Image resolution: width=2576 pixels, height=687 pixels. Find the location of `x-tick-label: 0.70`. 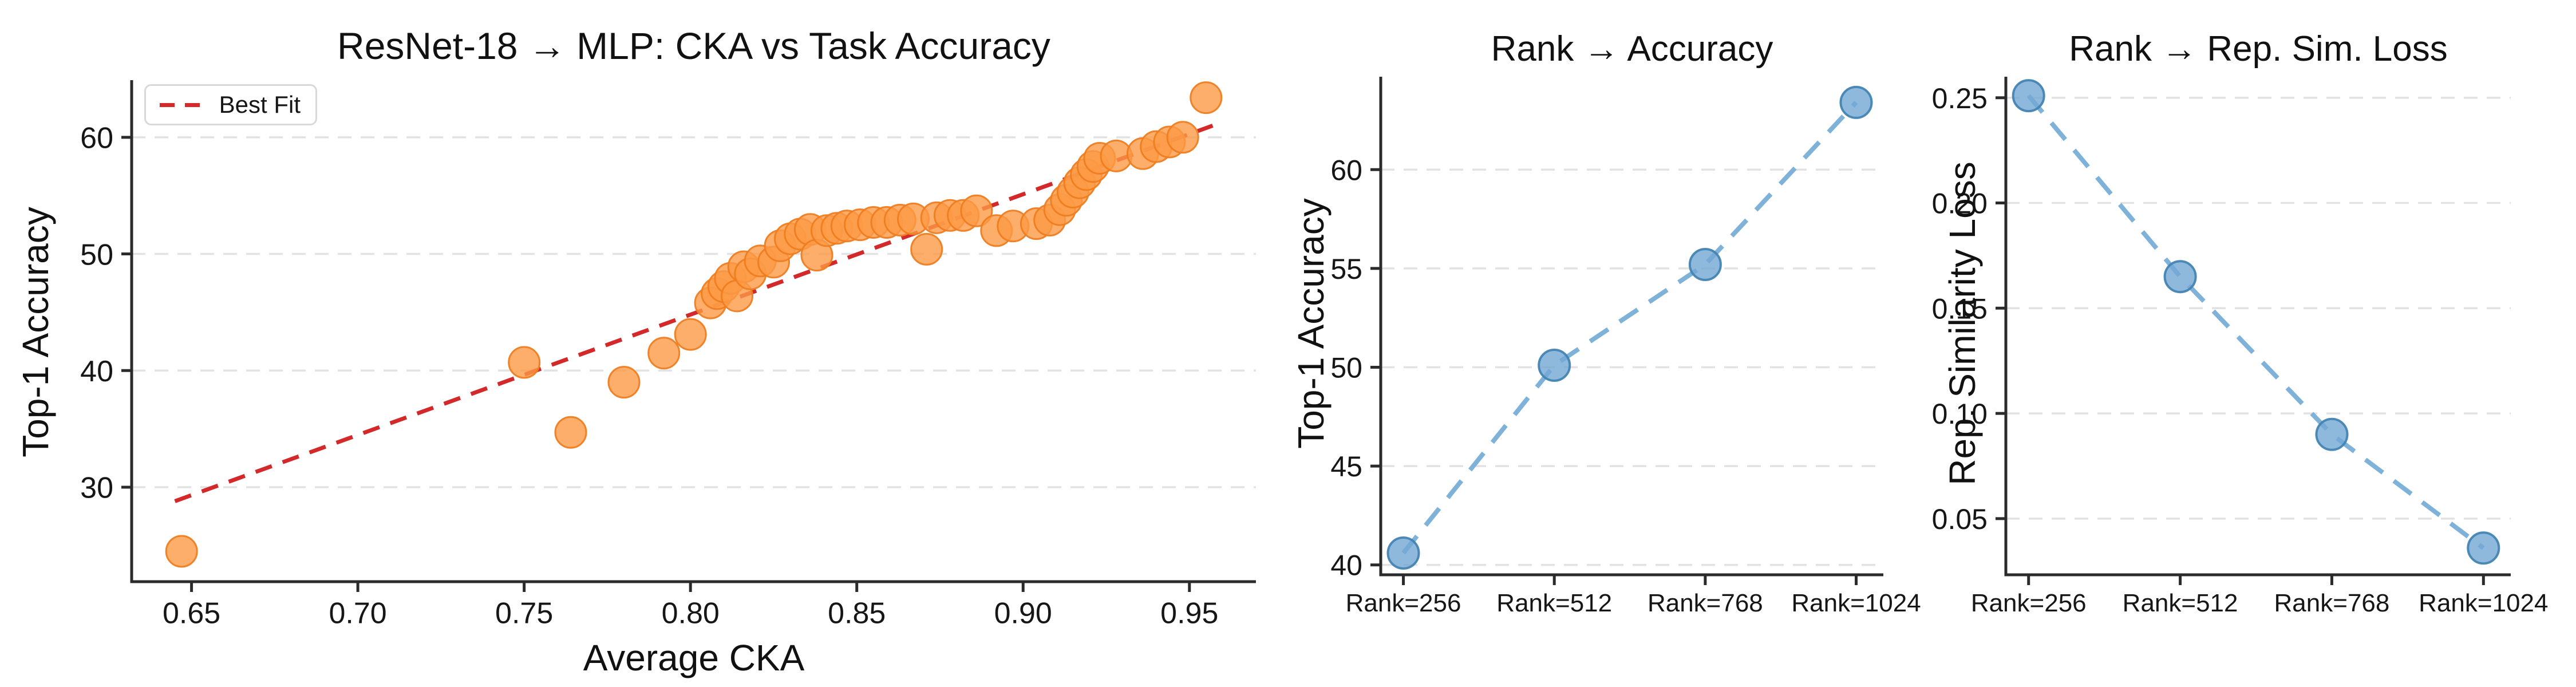

x-tick-label: 0.70 is located at coordinates (358, 613).